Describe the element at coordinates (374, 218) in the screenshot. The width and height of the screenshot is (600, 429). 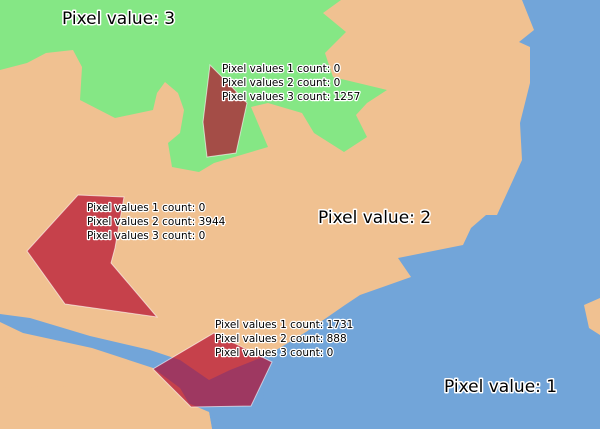
I see `region-label-pixel-value-2: Pixel value: 2` at that location.